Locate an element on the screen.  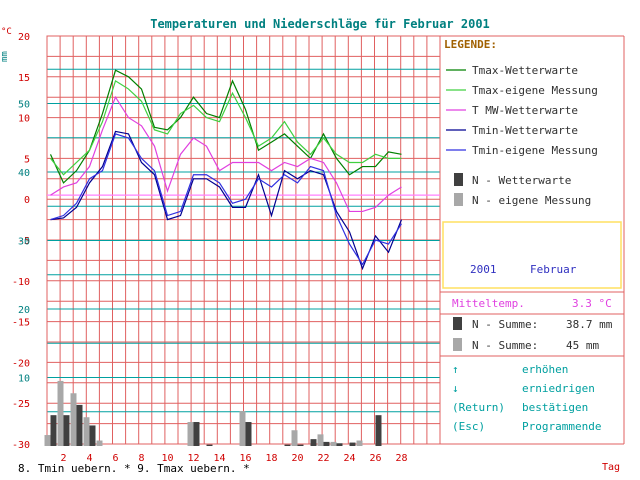
x-tick-label: 26 is located at coordinates (375, 458).